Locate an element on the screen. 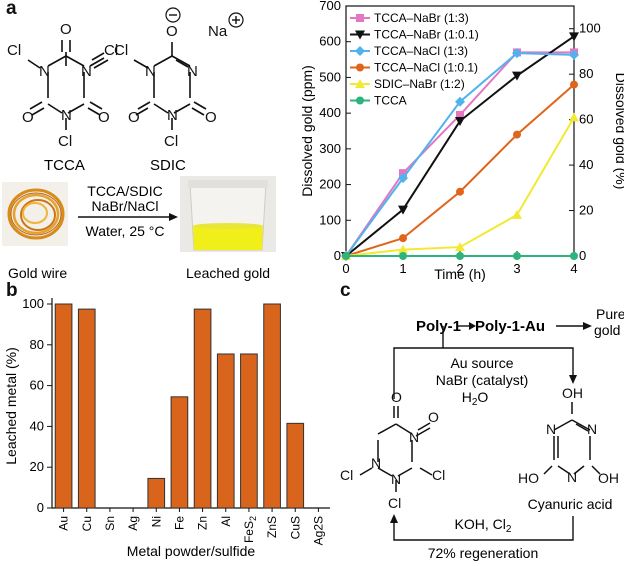 The width and height of the screenshot is (624, 566). cyanuric-structure is located at coordinates (572, 438).